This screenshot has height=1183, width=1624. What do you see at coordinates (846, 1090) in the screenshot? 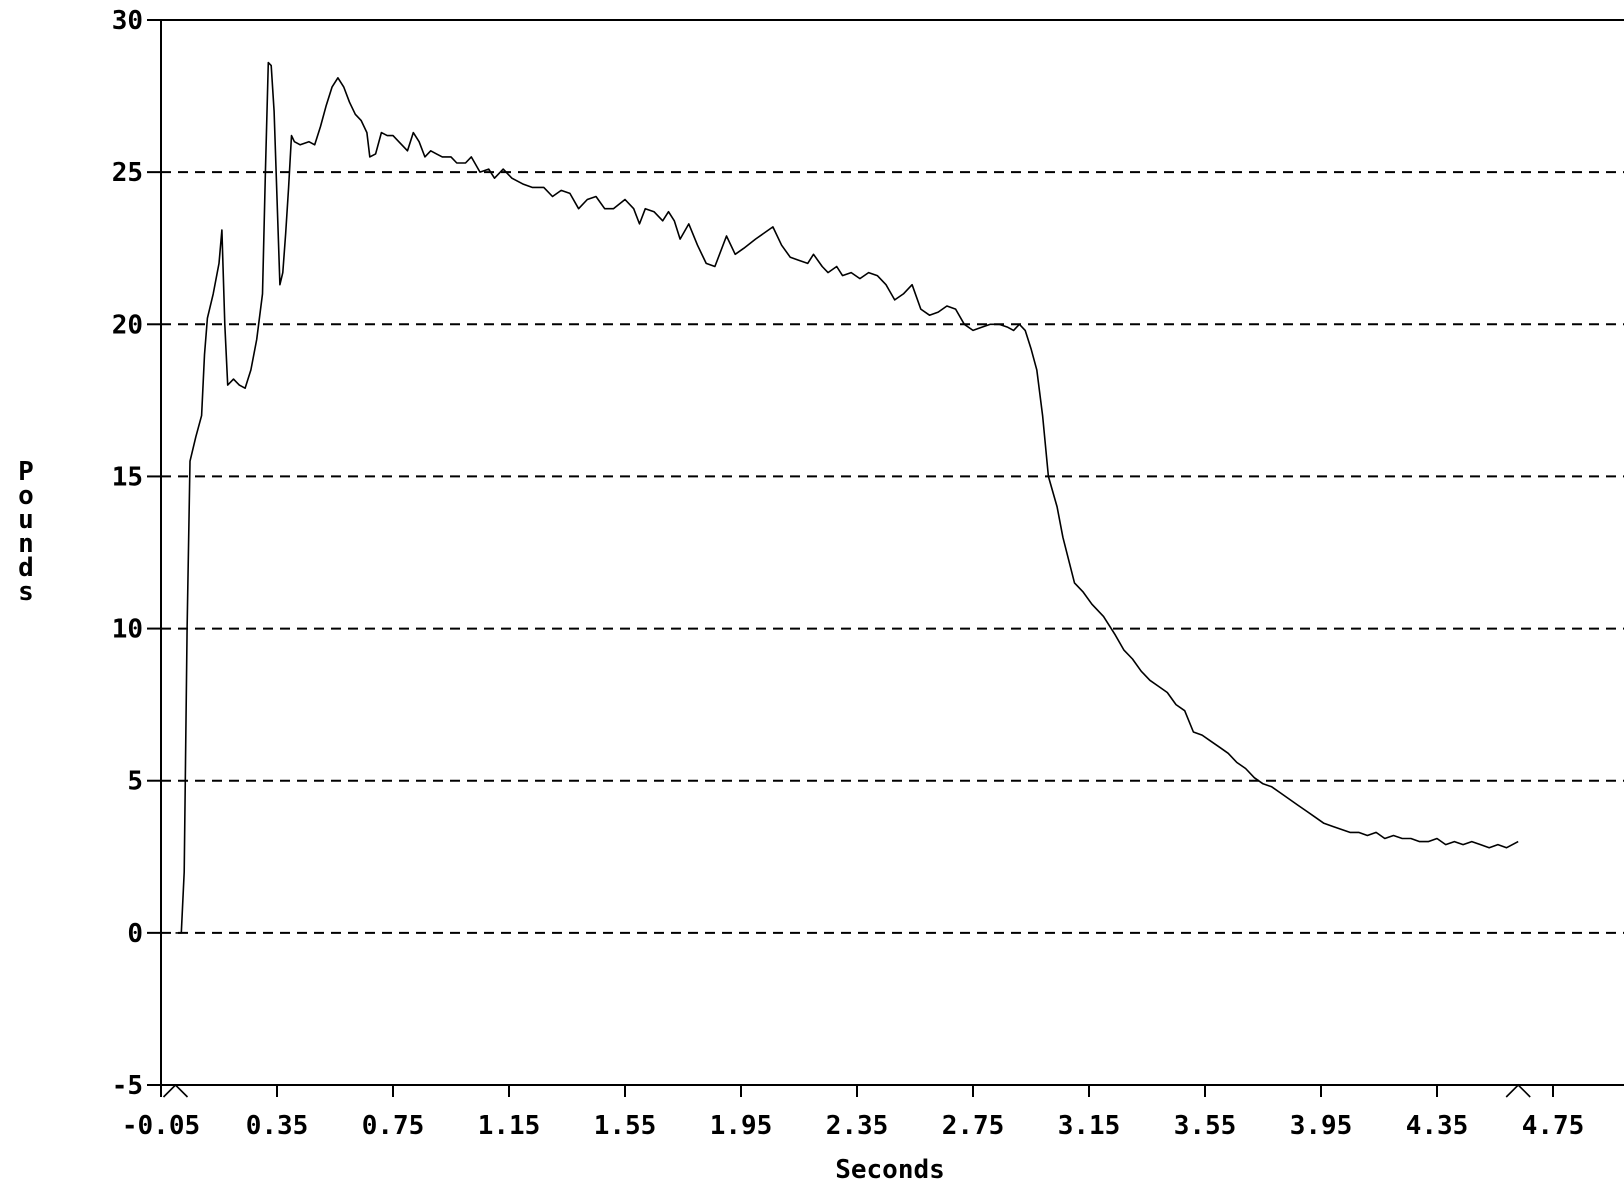
I see `x-markers` at bounding box center [846, 1090].